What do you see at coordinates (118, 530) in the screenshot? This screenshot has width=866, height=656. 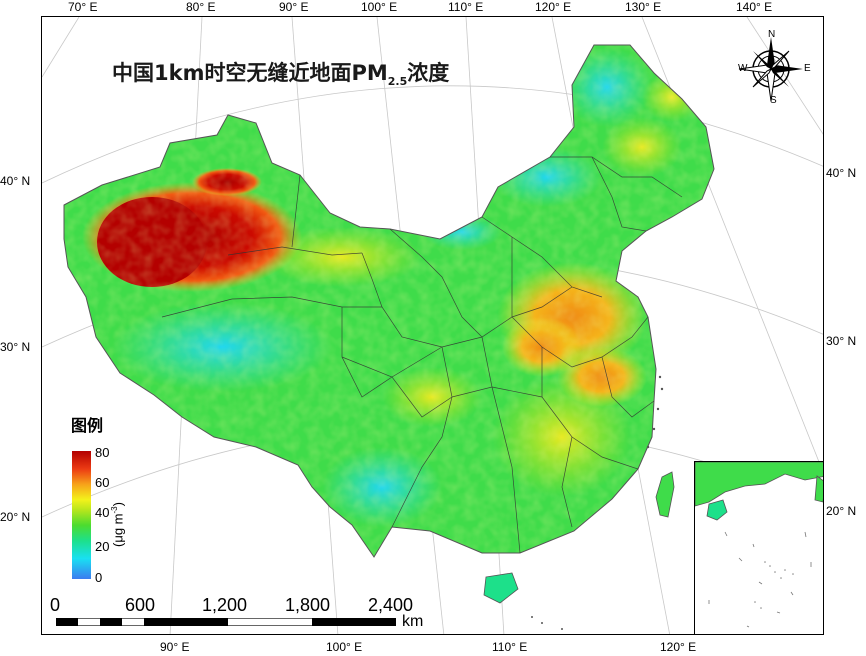 I see `legend-unit-main: (μg m` at bounding box center [118, 530].